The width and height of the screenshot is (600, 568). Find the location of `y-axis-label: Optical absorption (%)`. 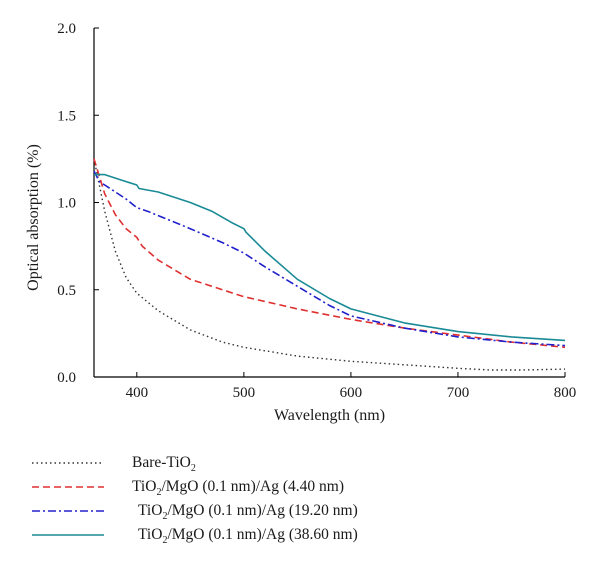

y-axis-label: Optical absorption (%) is located at coordinates (33, 217).